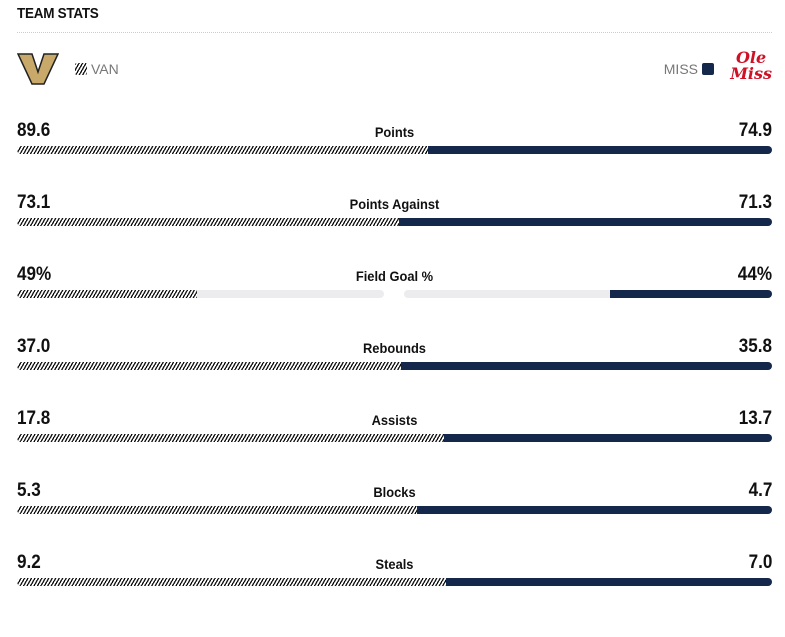 Image resolution: width=785 pixels, height=637 pixels. I want to click on right-value: 71.3, so click(755, 202).